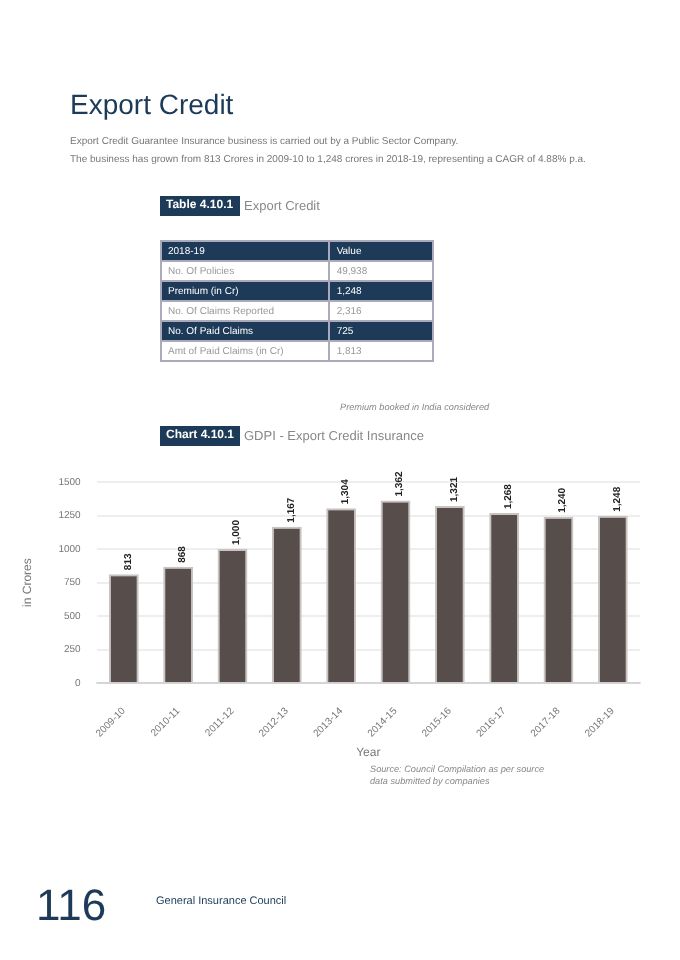 The image size is (680, 960). I want to click on text: Export Credit, so click(152, 104).